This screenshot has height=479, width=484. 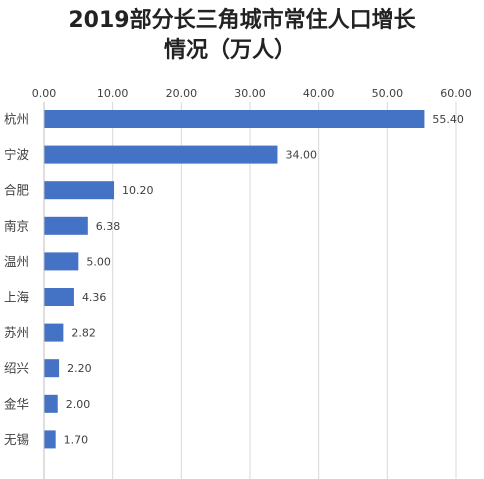 What do you see at coordinates (250, 93) in the screenshot?
I see `x-tick-label: 30.00` at bounding box center [250, 93].